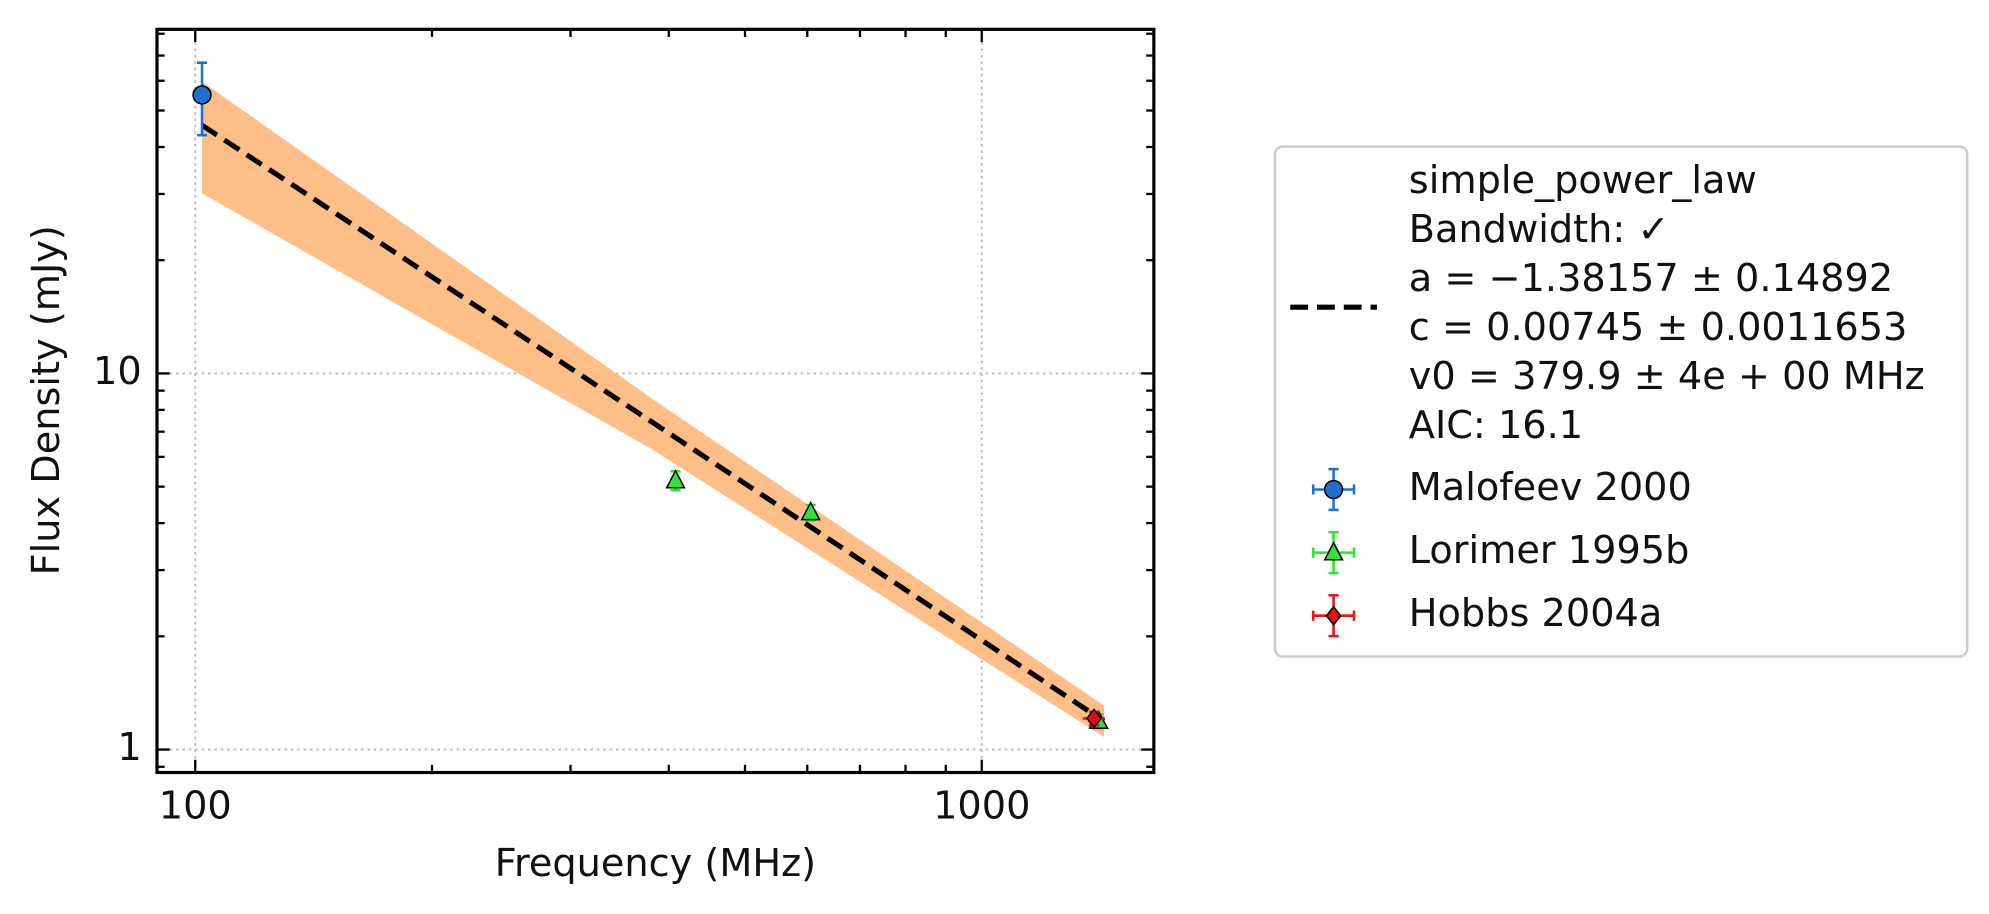 Image resolution: width=1989 pixels, height=914 pixels. Describe the element at coordinates (47, 400) in the screenshot. I see `y-axis-label: Flux Density (mJy)` at that location.